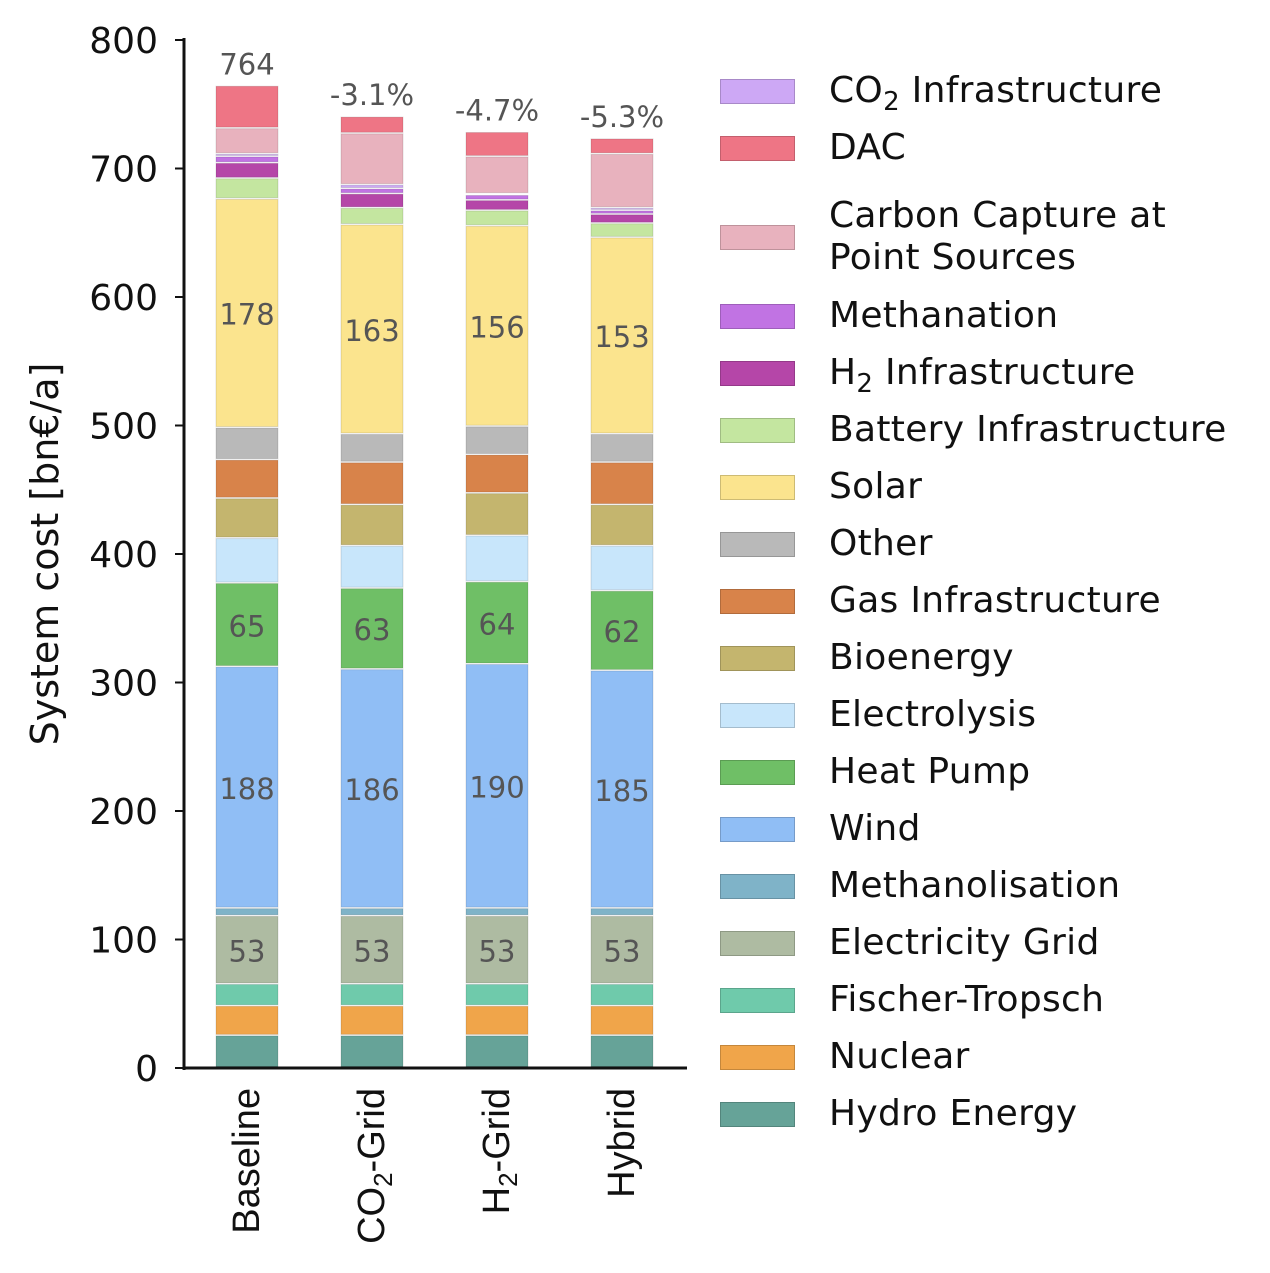 The width and height of the screenshot is (1270, 1273). Describe the element at coordinates (123, 427) in the screenshot. I see `y-tick-label: 500` at that location.